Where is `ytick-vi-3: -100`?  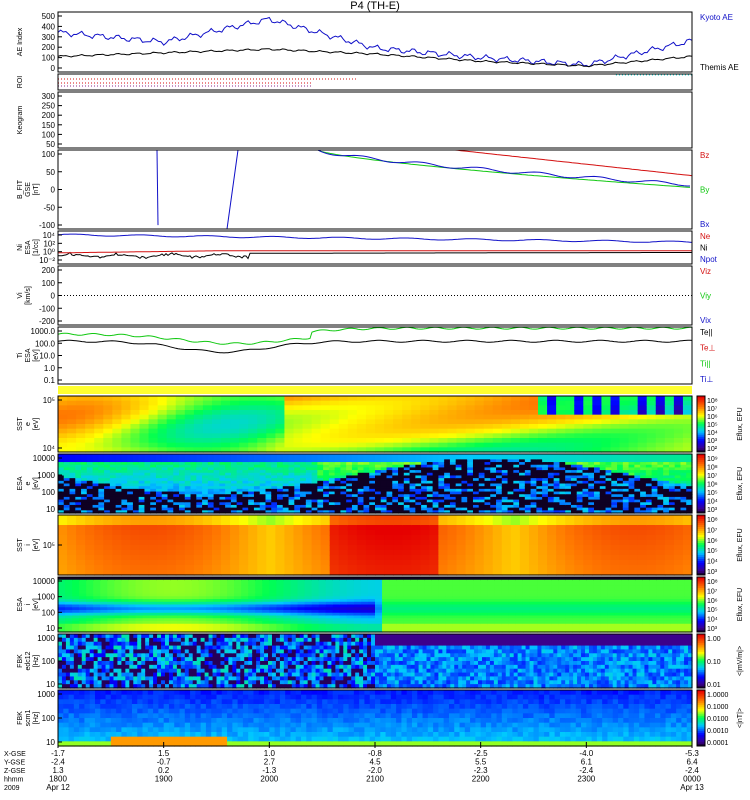 ytick-vi-3: -100 is located at coordinates (47, 308).